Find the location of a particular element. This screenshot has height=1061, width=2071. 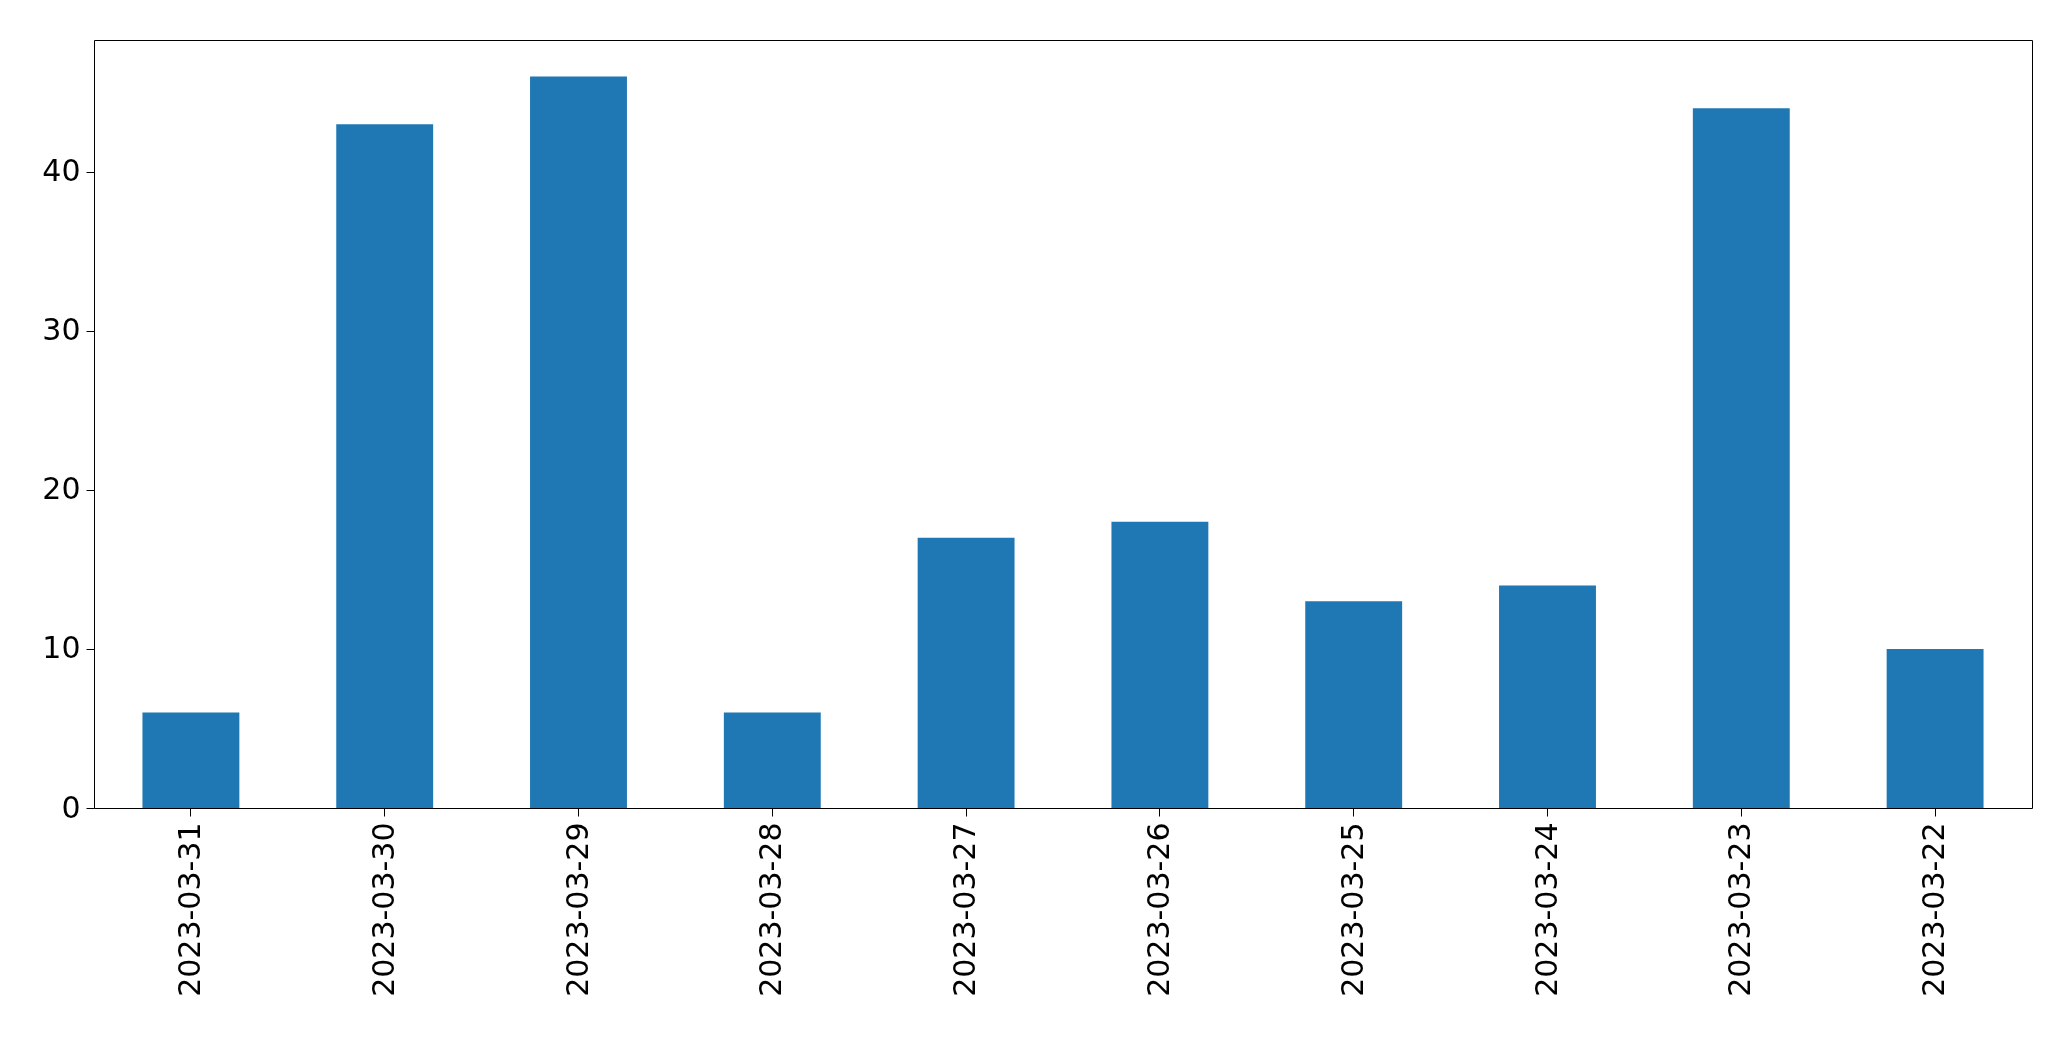

y-tick-label: 0 is located at coordinates (71, 807).